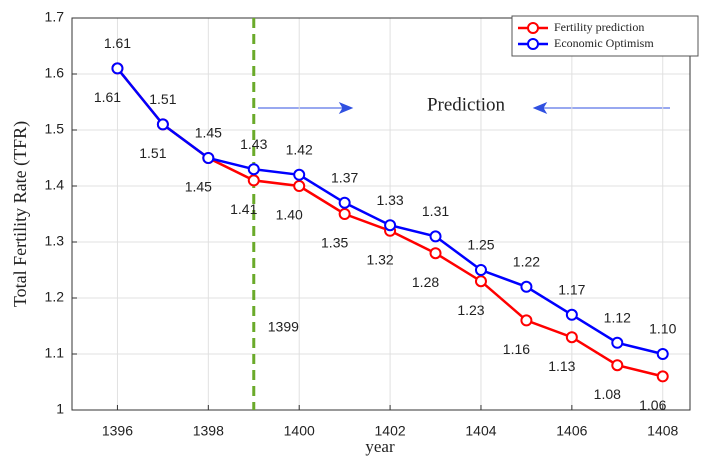 The image size is (703, 459). I want to click on x-tick-label: 1402, so click(390, 431).